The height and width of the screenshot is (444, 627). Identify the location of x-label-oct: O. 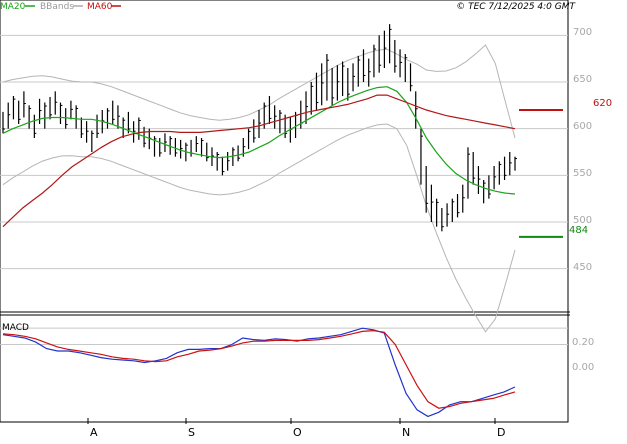
(297, 432).